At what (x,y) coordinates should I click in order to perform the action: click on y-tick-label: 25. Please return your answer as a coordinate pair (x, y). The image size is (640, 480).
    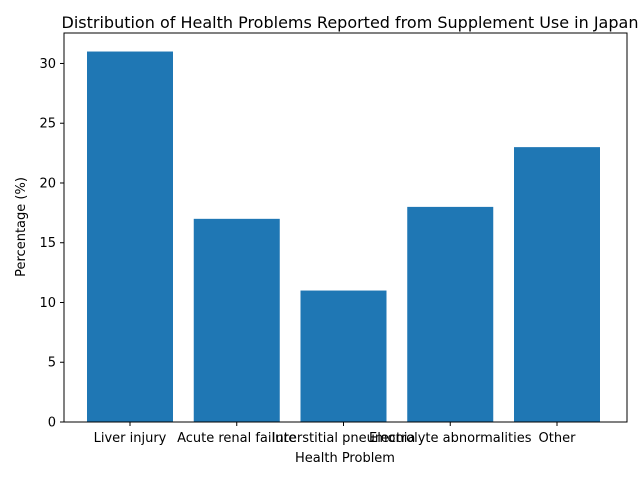
    Looking at the image, I should click on (47, 124).